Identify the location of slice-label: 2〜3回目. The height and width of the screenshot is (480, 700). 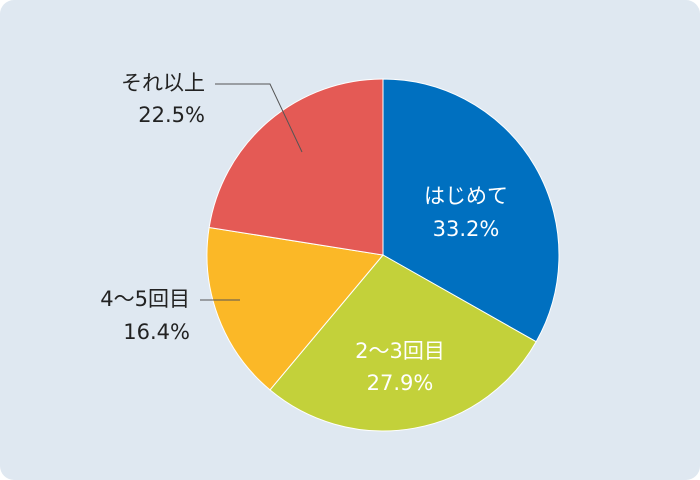
(400, 351).